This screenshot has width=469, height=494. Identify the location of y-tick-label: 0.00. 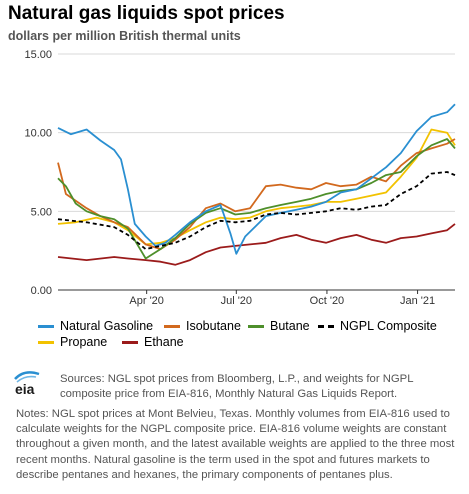
(41, 291).